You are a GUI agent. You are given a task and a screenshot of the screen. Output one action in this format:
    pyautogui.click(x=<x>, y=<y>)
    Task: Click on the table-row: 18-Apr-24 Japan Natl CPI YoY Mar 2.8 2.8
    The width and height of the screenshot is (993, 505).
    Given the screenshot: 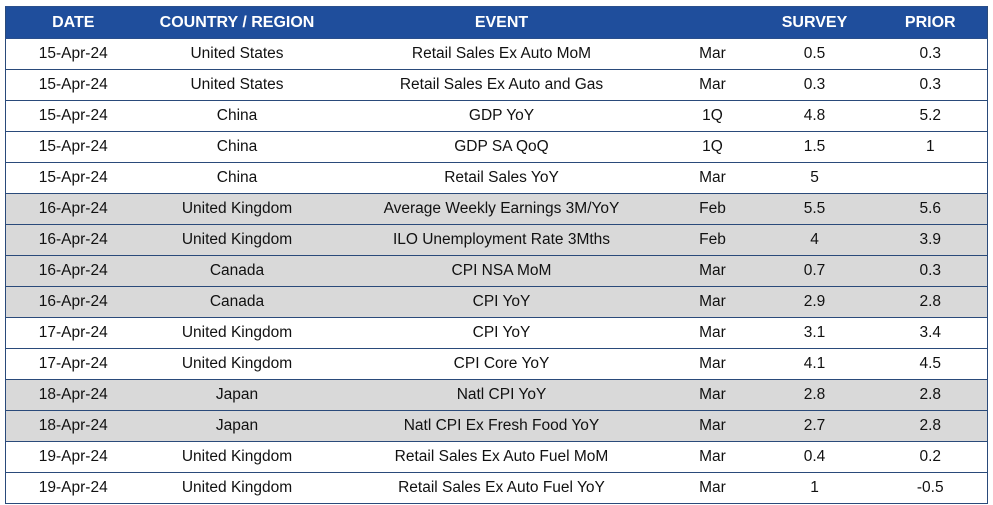 What is the action you would take?
    pyautogui.click(x=496, y=395)
    